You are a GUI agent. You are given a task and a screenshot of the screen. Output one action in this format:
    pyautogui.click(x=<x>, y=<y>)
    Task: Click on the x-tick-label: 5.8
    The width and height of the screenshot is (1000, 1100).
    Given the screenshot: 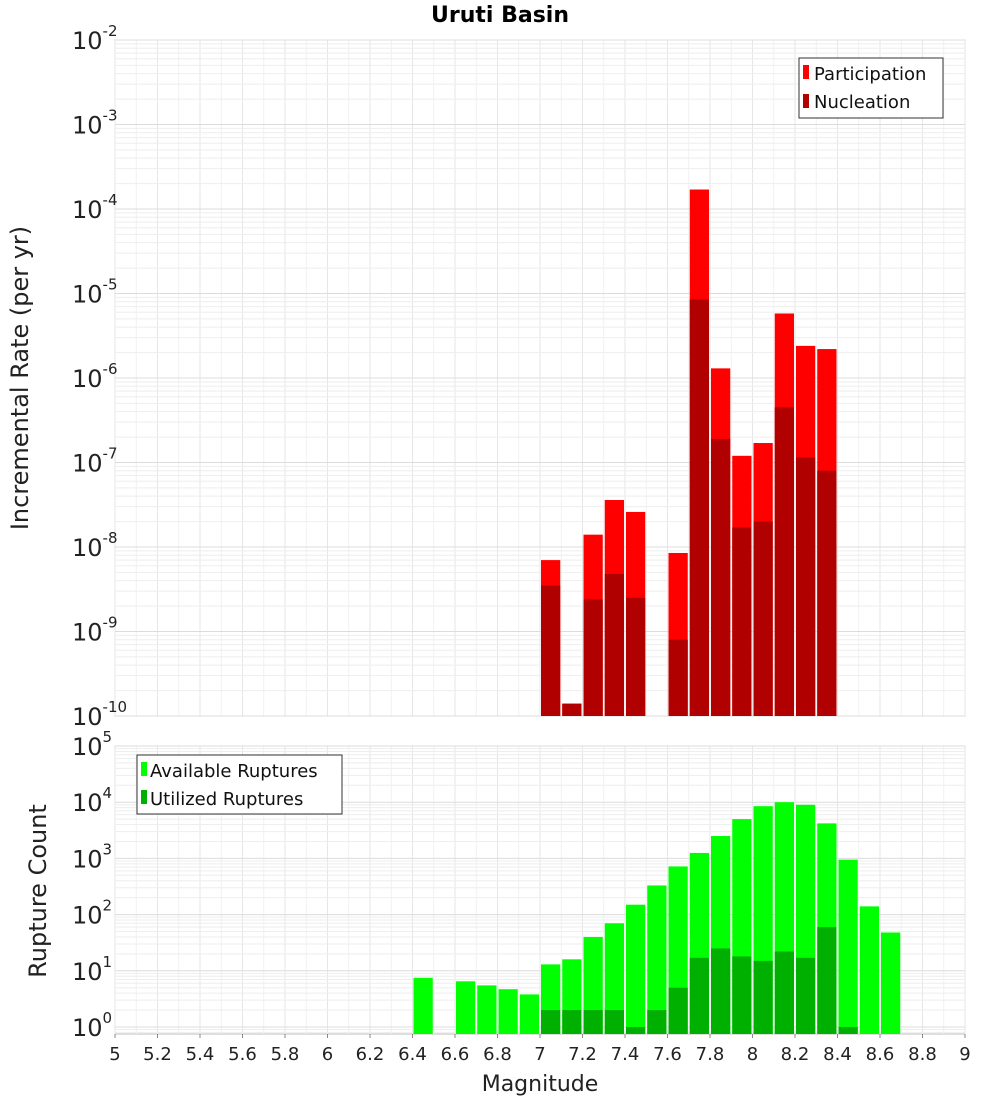 What is the action you would take?
    pyautogui.click(x=285, y=1054)
    